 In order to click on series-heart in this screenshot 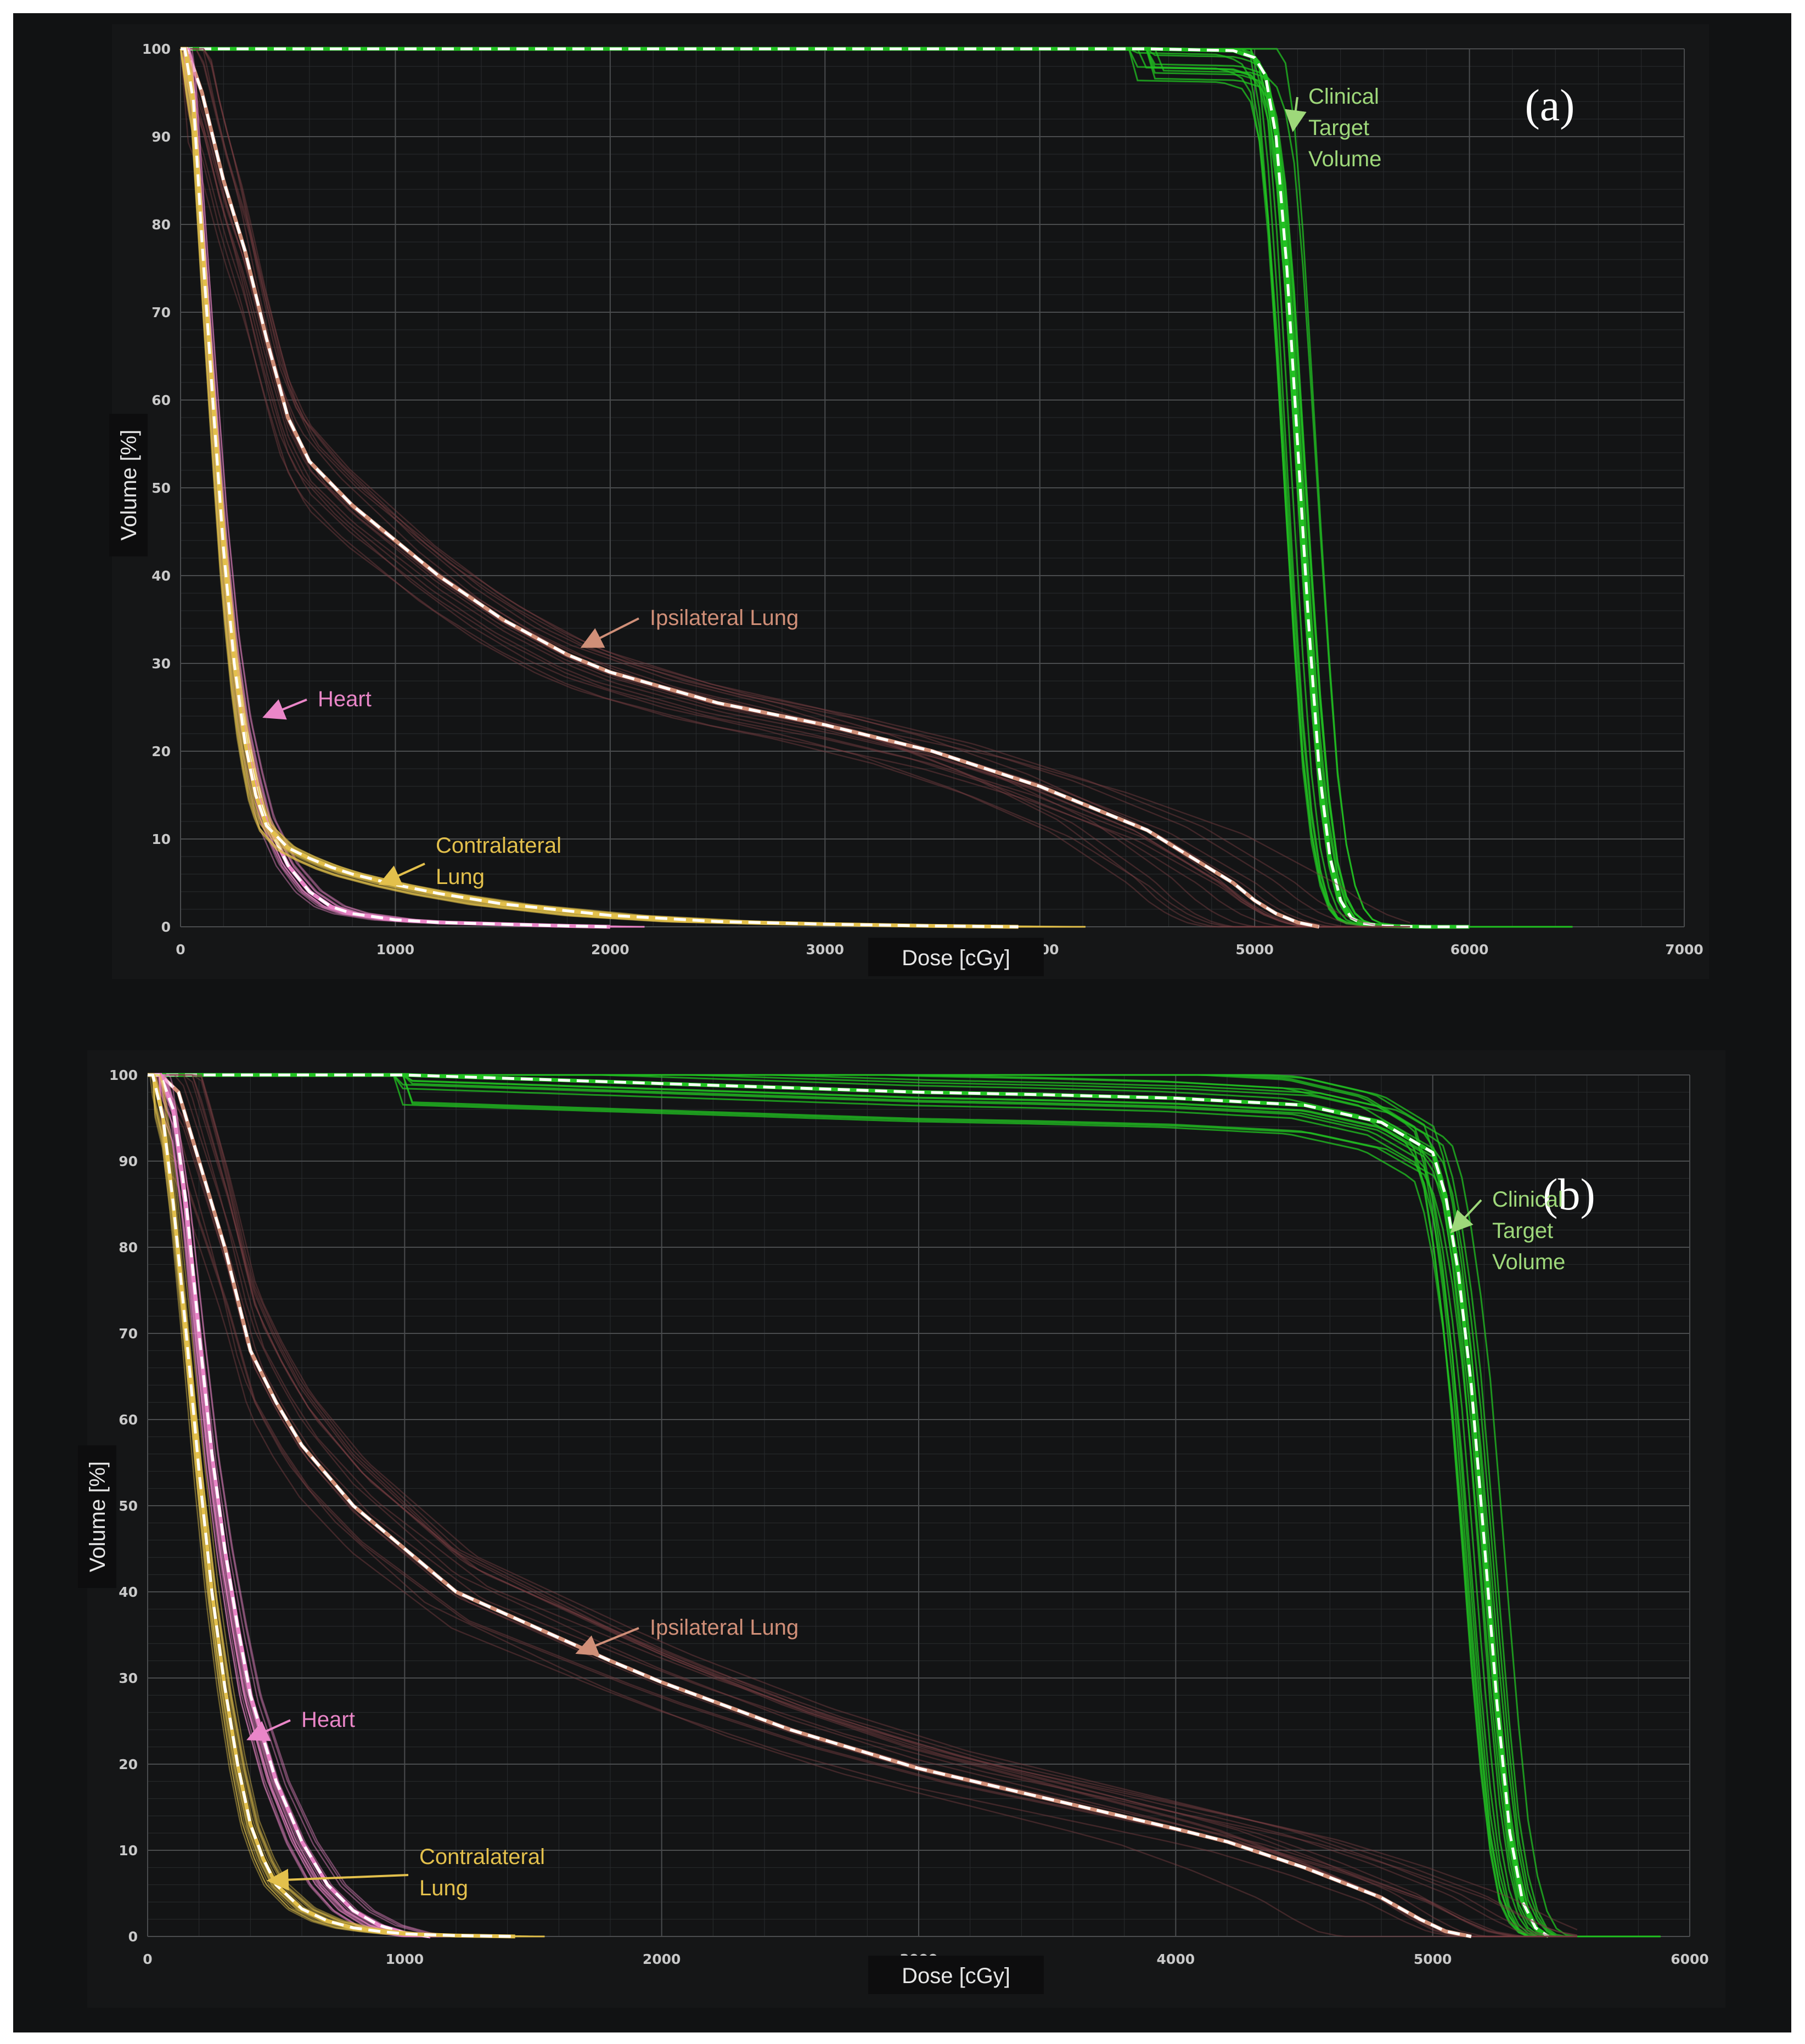, I will do `click(413, 488)`.